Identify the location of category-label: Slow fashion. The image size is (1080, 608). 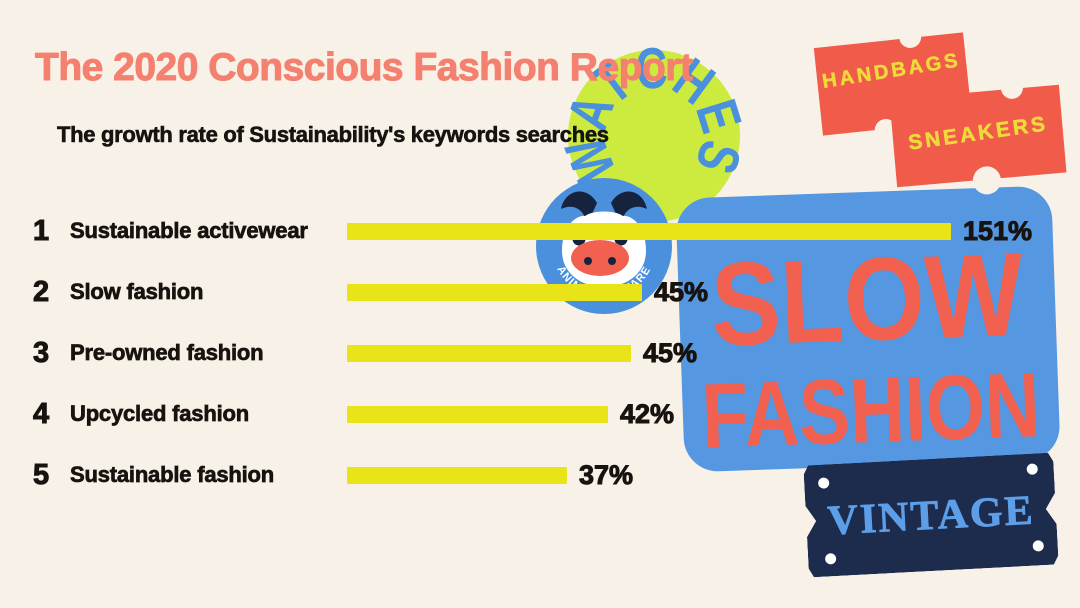
(137, 292).